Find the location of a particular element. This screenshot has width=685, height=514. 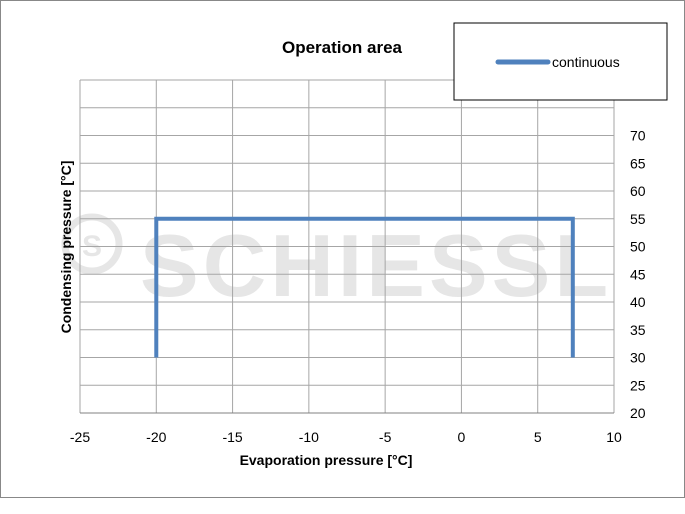

legend-label-continuous: continuous is located at coordinates (586, 62).